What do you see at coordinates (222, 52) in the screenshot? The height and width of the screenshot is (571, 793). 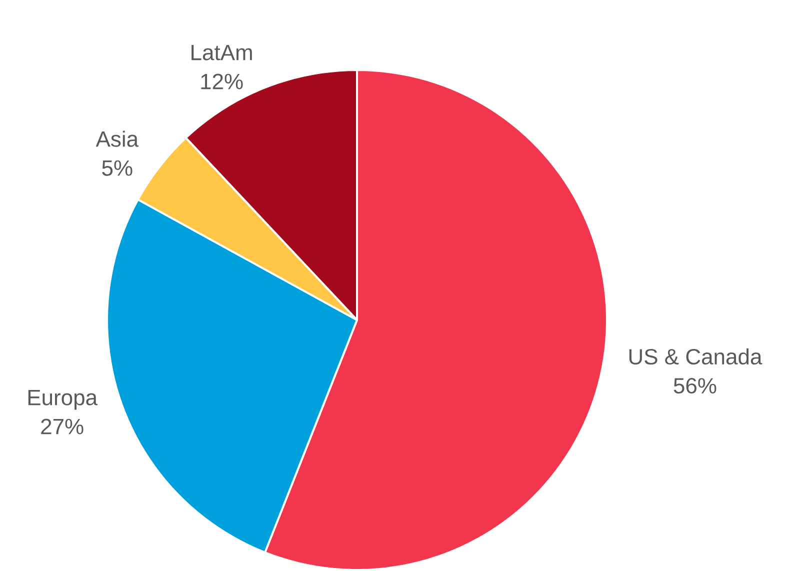 I see `slice-label: LatAm` at bounding box center [222, 52].